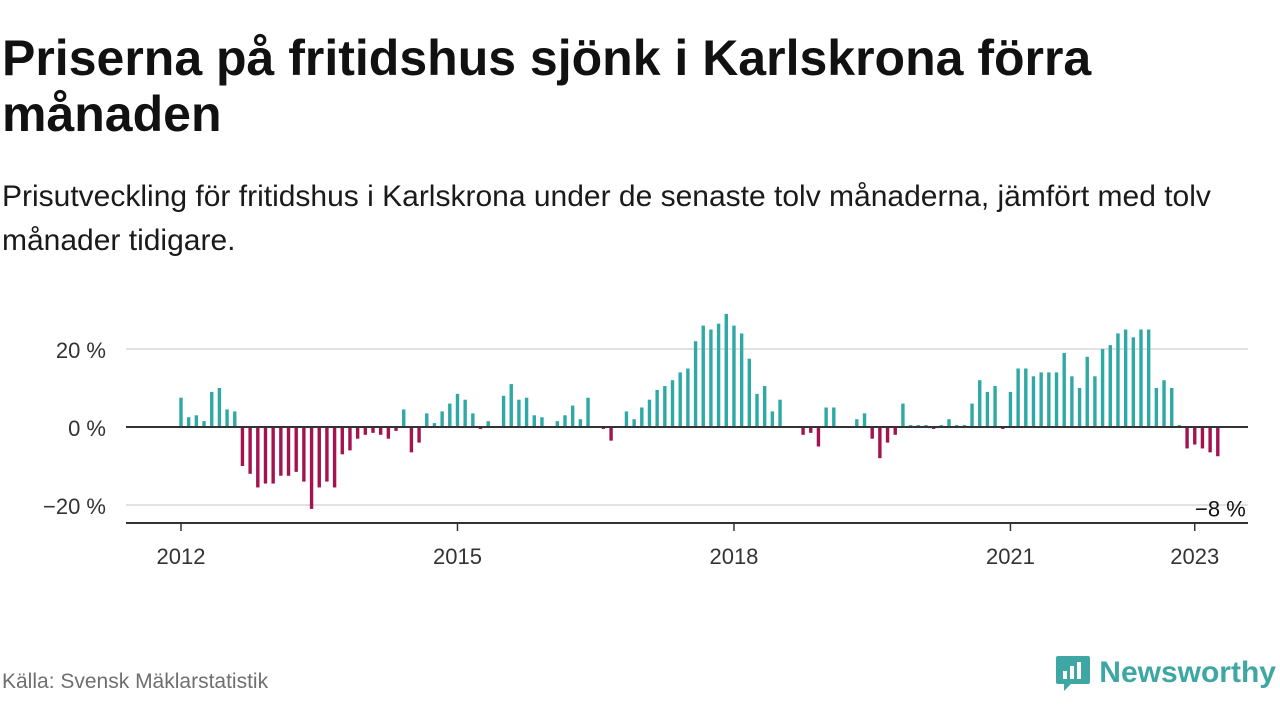 The width and height of the screenshot is (1280, 720). Describe the element at coordinates (1194, 556) in the screenshot. I see `x-tick-label: 2023` at that location.